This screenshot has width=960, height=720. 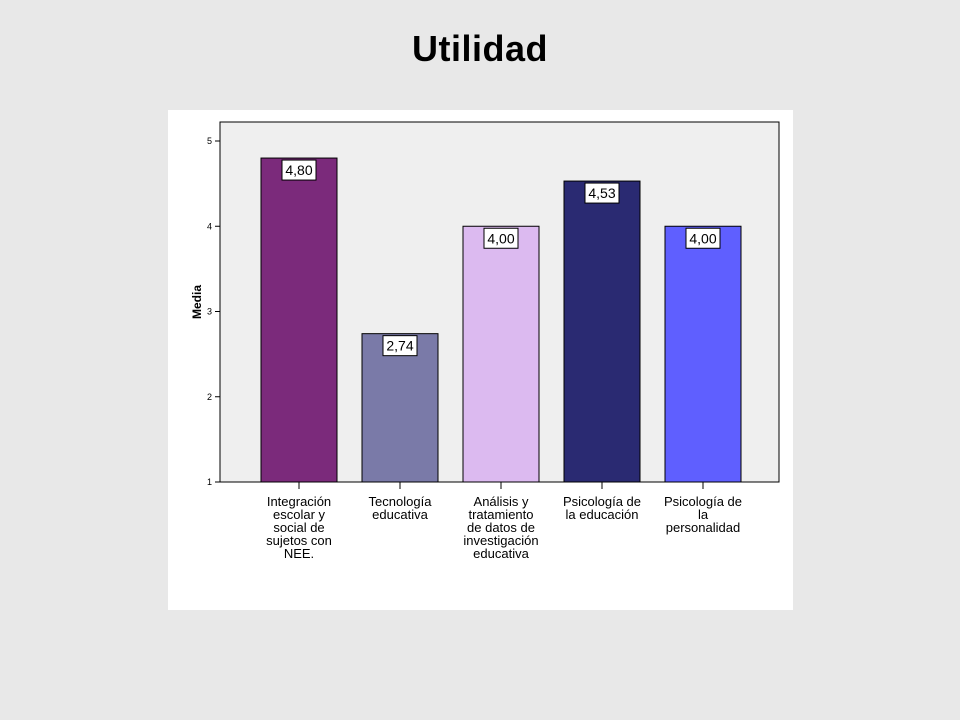 What do you see at coordinates (500, 540) in the screenshot?
I see `x-tick-label-line: investigación` at bounding box center [500, 540].